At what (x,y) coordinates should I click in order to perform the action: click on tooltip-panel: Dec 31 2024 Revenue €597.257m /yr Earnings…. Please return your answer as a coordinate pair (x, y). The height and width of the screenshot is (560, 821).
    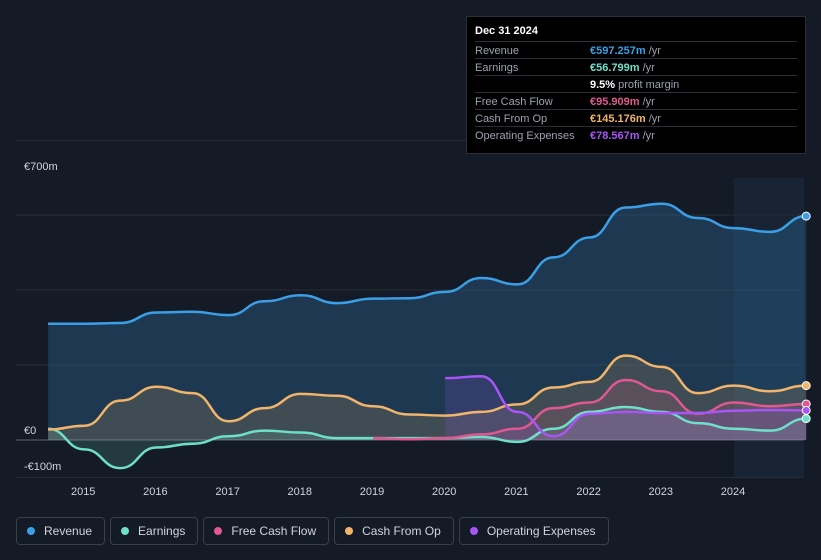
    Looking at the image, I should click on (636, 85).